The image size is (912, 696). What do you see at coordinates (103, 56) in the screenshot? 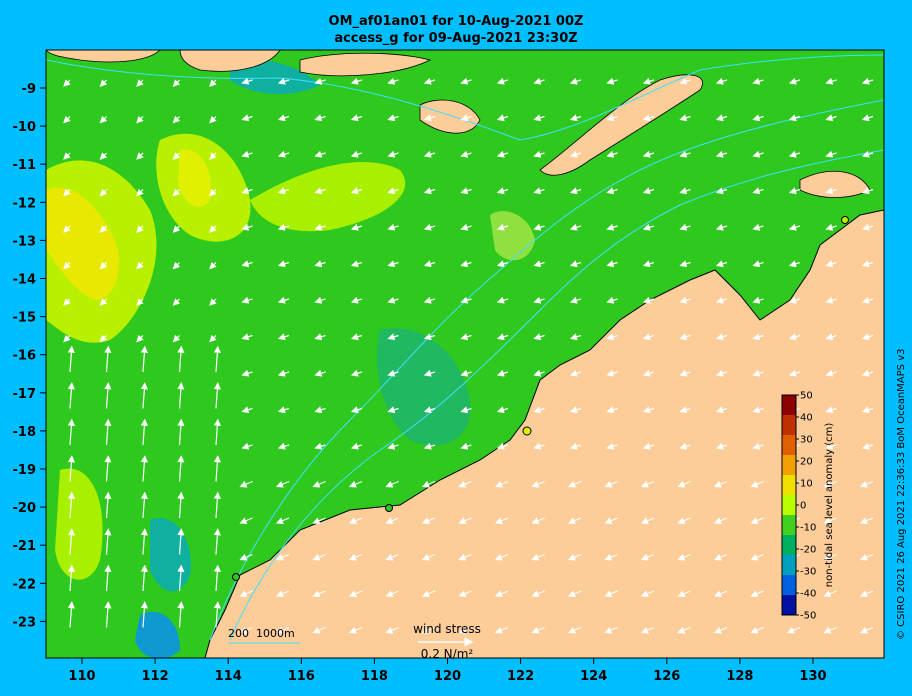
I see `java-island` at bounding box center [103, 56].